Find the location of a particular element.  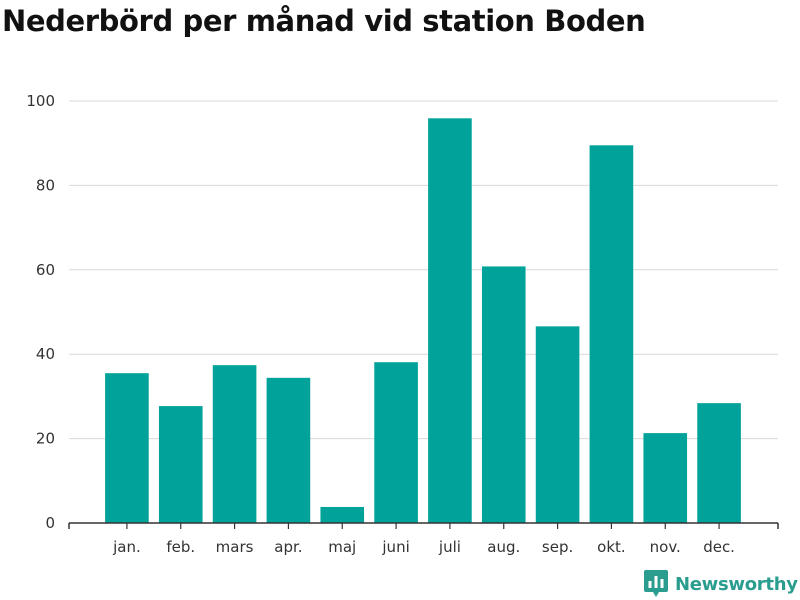

chart-title: Nederbörd per månad vid station Boden is located at coordinates (324, 21).